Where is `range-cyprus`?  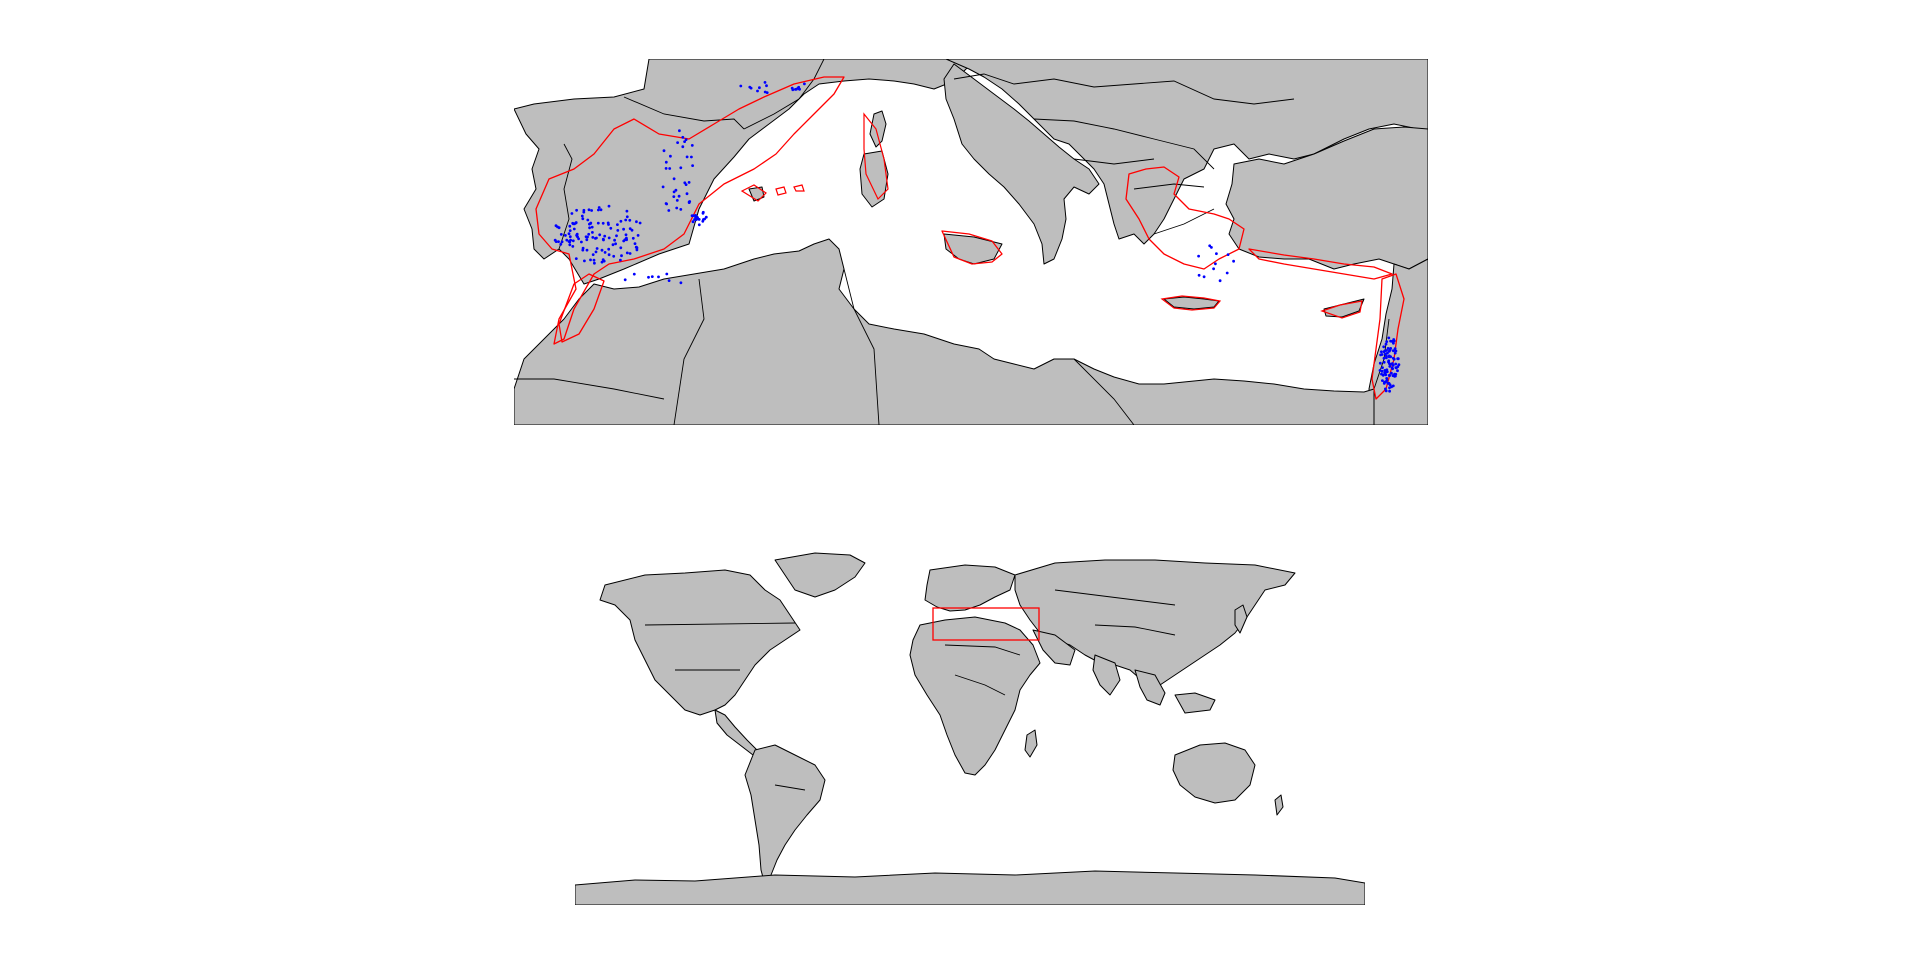
range-cyprus is located at coordinates (1341, 309).